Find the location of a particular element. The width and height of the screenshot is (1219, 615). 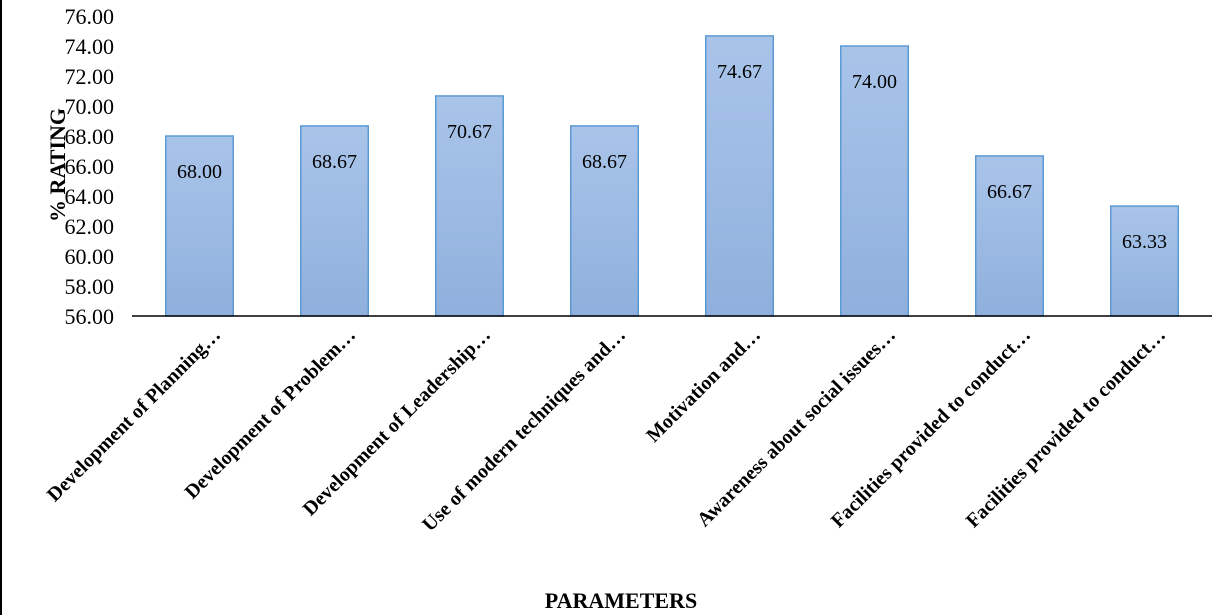

y-tick-label: 60.00 is located at coordinates (90, 256).